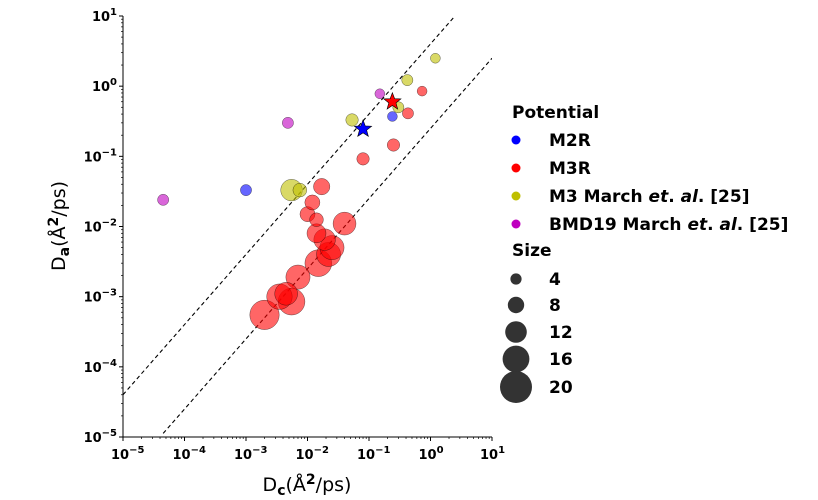 This screenshot has height=500, width=818. What do you see at coordinates (59, 226) in the screenshot?
I see `y-axis-title: Da(Å2/ps)` at bounding box center [59, 226].